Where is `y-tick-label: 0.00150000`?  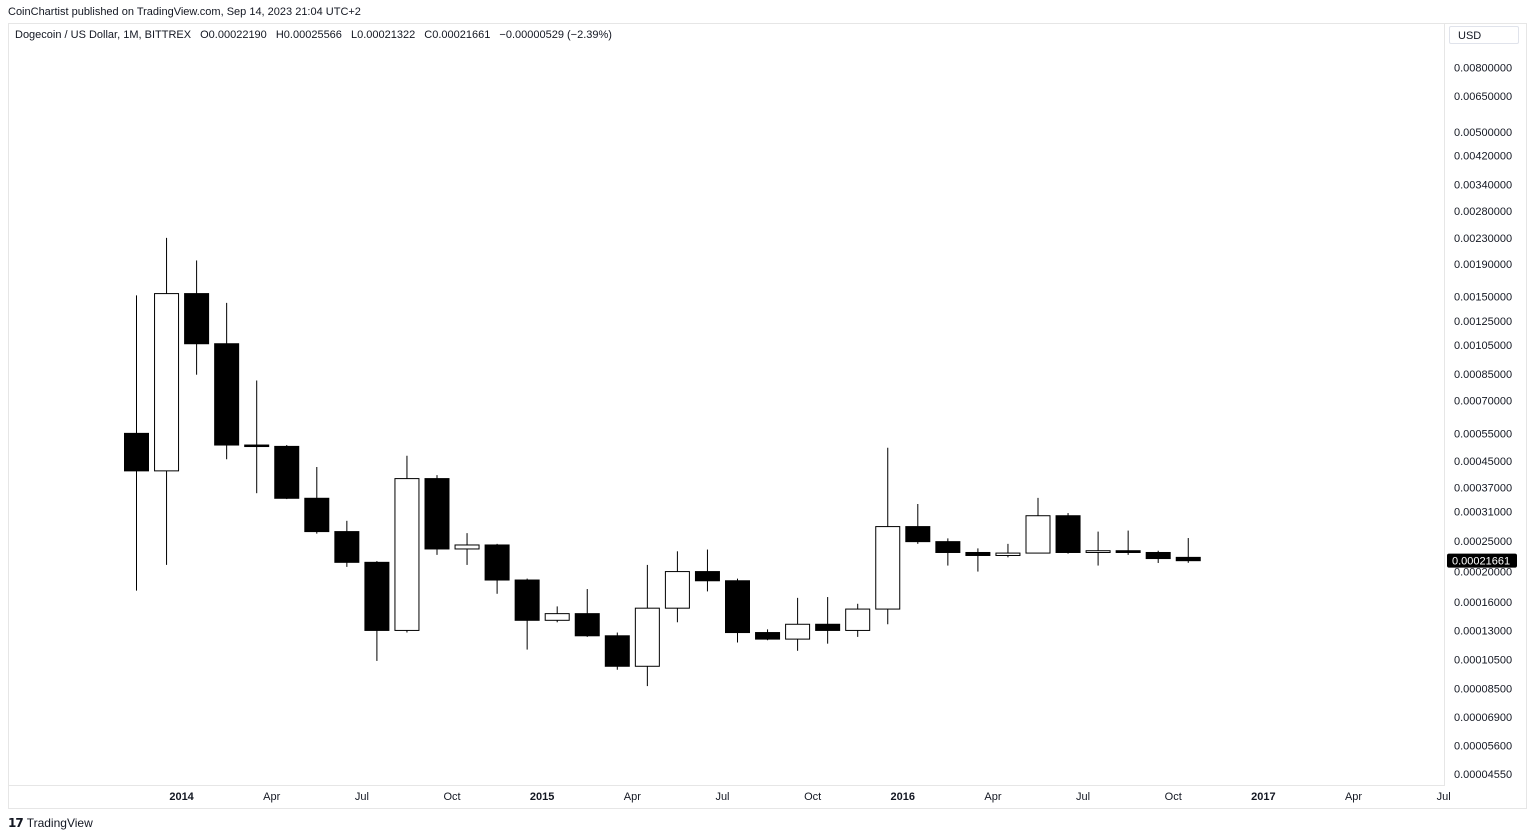 y-tick-label: 0.00150000 is located at coordinates (1483, 297).